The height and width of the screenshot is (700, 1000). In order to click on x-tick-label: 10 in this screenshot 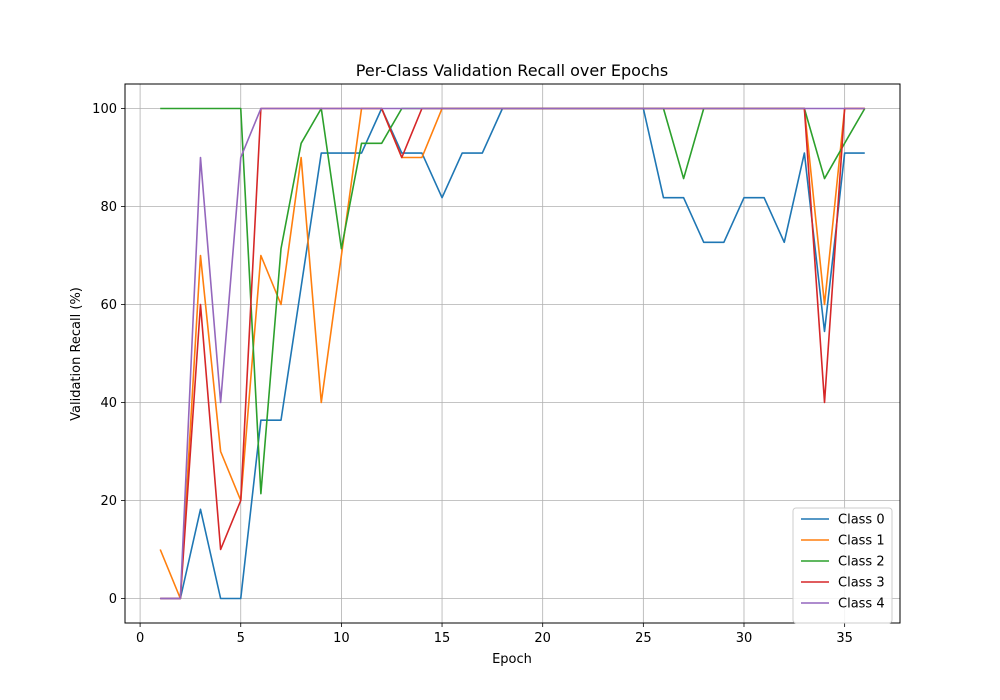, I will do `click(341, 638)`.